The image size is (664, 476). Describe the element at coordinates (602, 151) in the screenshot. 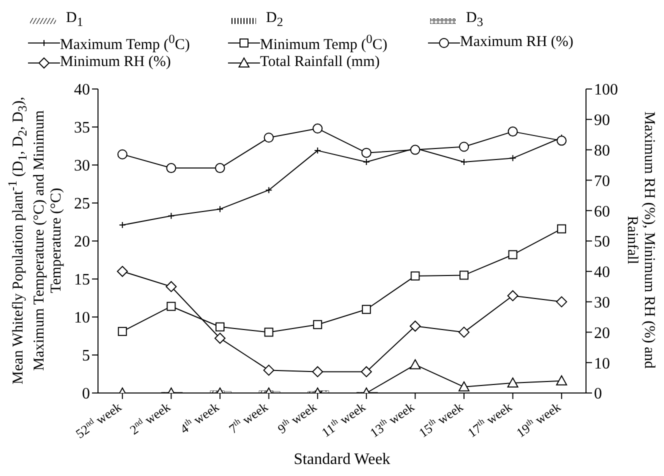

I see `y2-tick-label: 80` at that location.